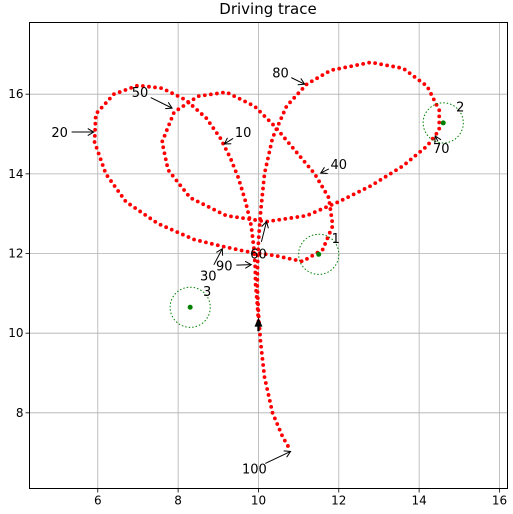 The image size is (513, 514). Describe the element at coordinates (207, 292) in the screenshot. I see `landmark-label: 3` at that location.